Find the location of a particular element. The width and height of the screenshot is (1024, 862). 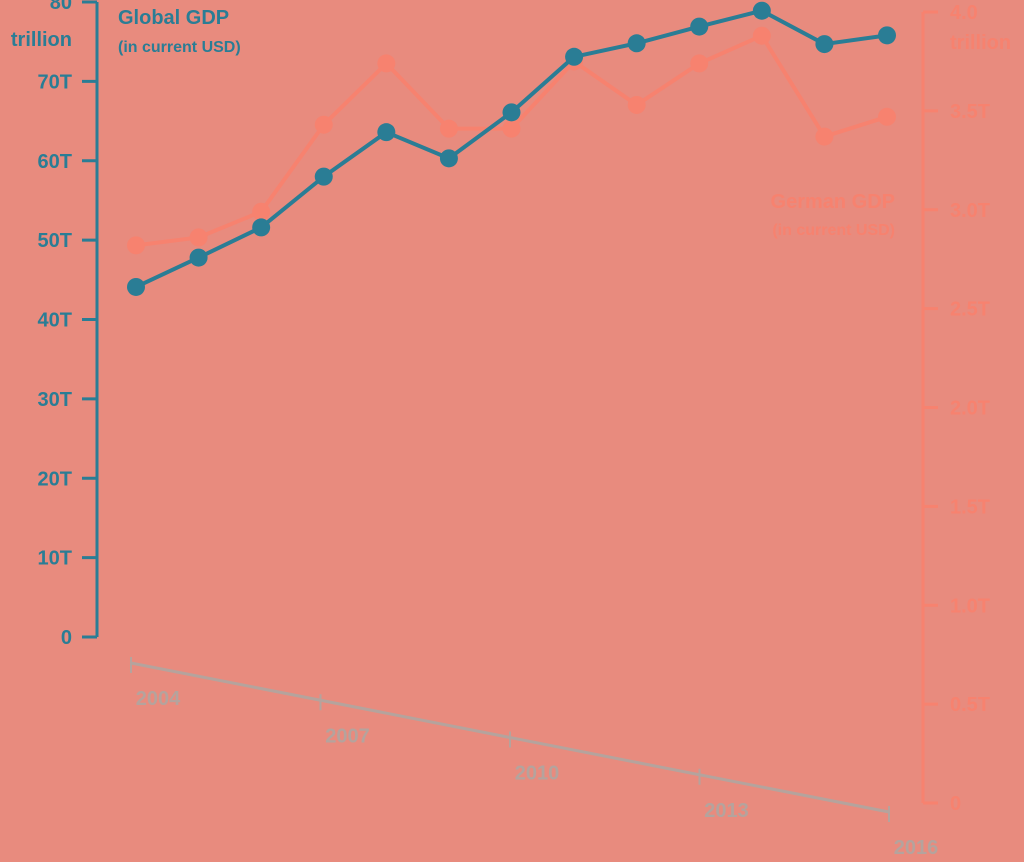

left-y-axis: 0 10T 20T 30T 40T 50T 60T 70T 80 trillion is located at coordinates (55, 324).